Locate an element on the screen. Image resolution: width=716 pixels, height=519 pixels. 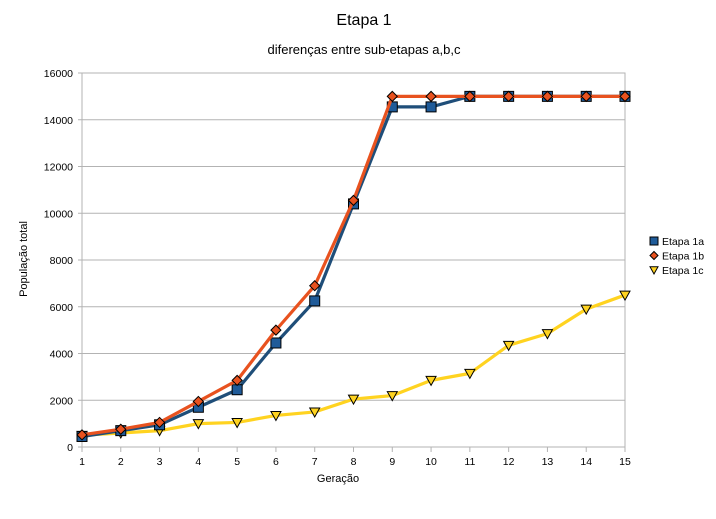
chart-title: Etapa 1 is located at coordinates (363, 20).